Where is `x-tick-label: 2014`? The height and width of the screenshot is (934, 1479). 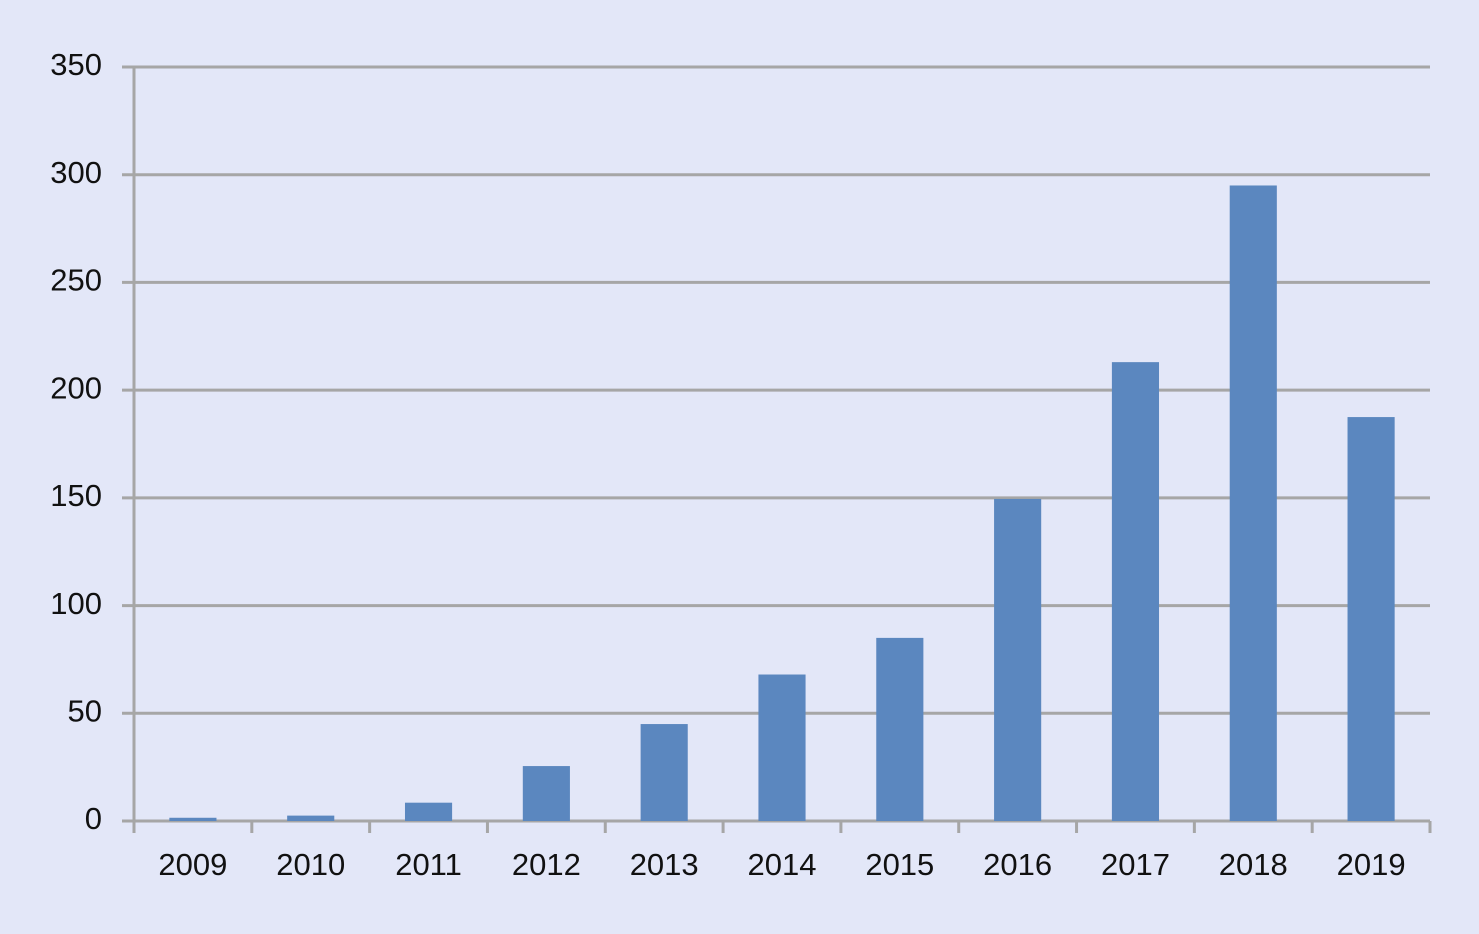
x-tick-label: 2014 is located at coordinates (782, 864).